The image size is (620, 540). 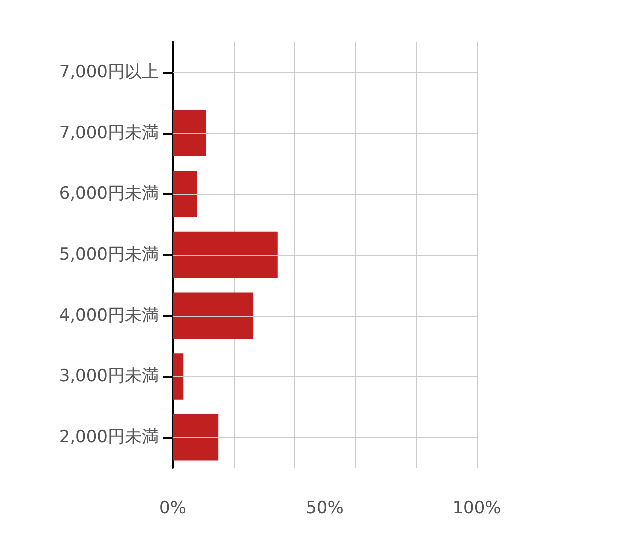 What do you see at coordinates (109, 194) in the screenshot?
I see `y-tick-label: 6,000円未満` at bounding box center [109, 194].